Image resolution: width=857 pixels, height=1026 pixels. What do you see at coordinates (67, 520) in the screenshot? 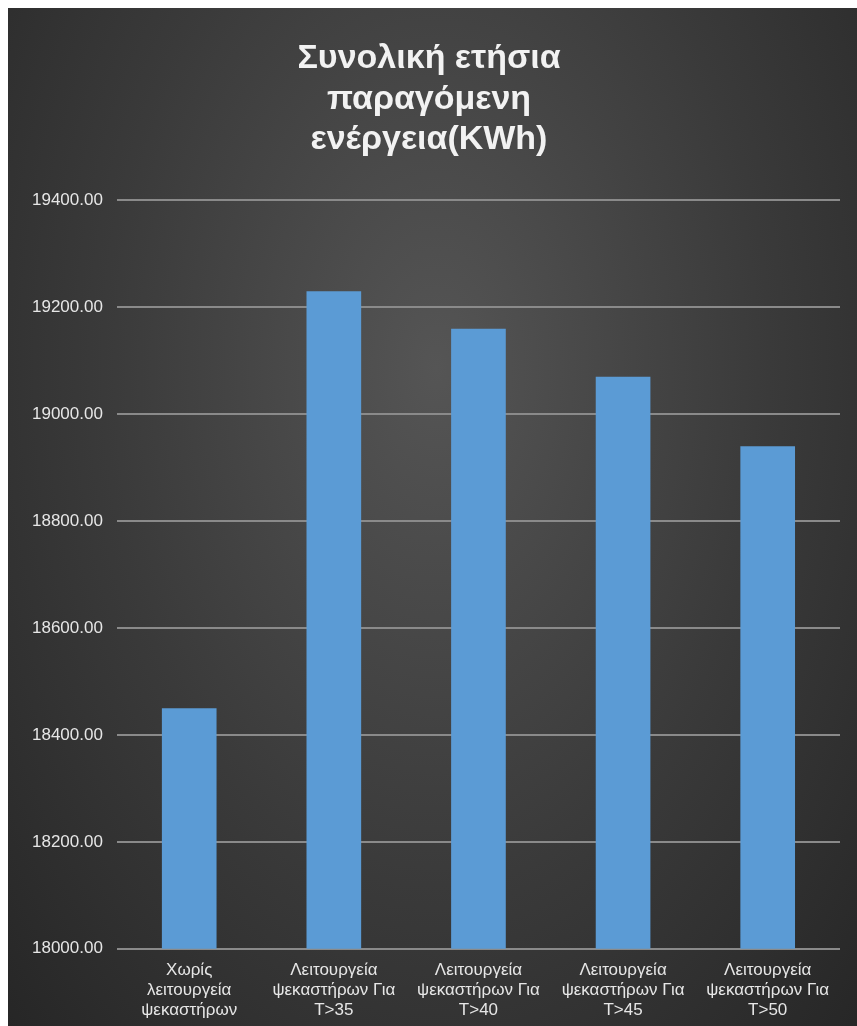
I see `y-tick-label: 18800.00` at bounding box center [67, 520].